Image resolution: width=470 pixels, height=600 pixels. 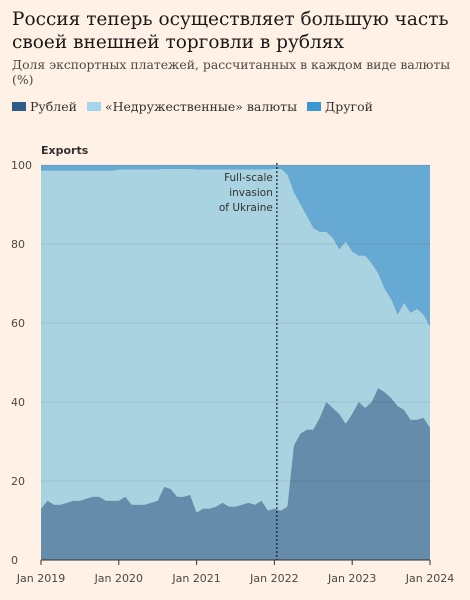 I want to click on legend-label-ruble: Рублей, so click(x=53, y=106).